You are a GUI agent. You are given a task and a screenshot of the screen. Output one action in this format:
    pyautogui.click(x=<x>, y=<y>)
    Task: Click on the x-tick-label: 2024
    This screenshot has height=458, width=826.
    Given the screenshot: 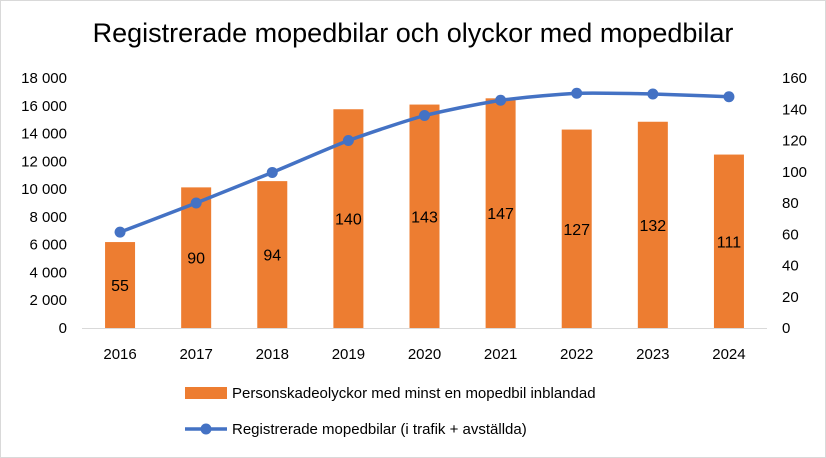 What is the action you would take?
    pyautogui.click(x=728, y=354)
    